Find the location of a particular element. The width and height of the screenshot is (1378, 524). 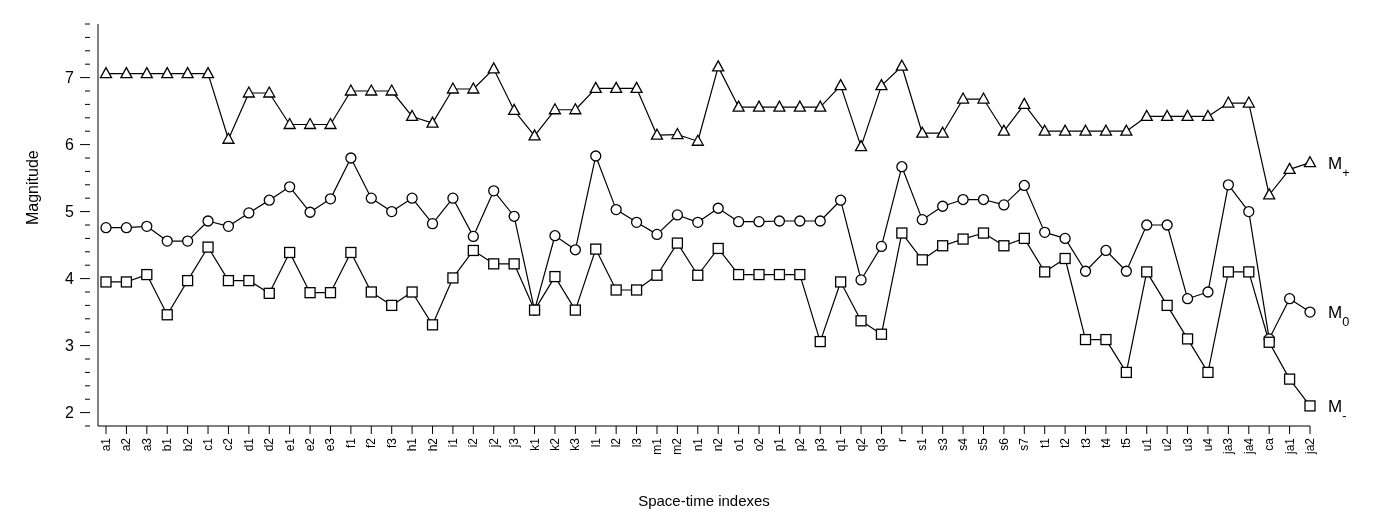

series-label: M$_{+}$ is located at coordinates (1339, 166).